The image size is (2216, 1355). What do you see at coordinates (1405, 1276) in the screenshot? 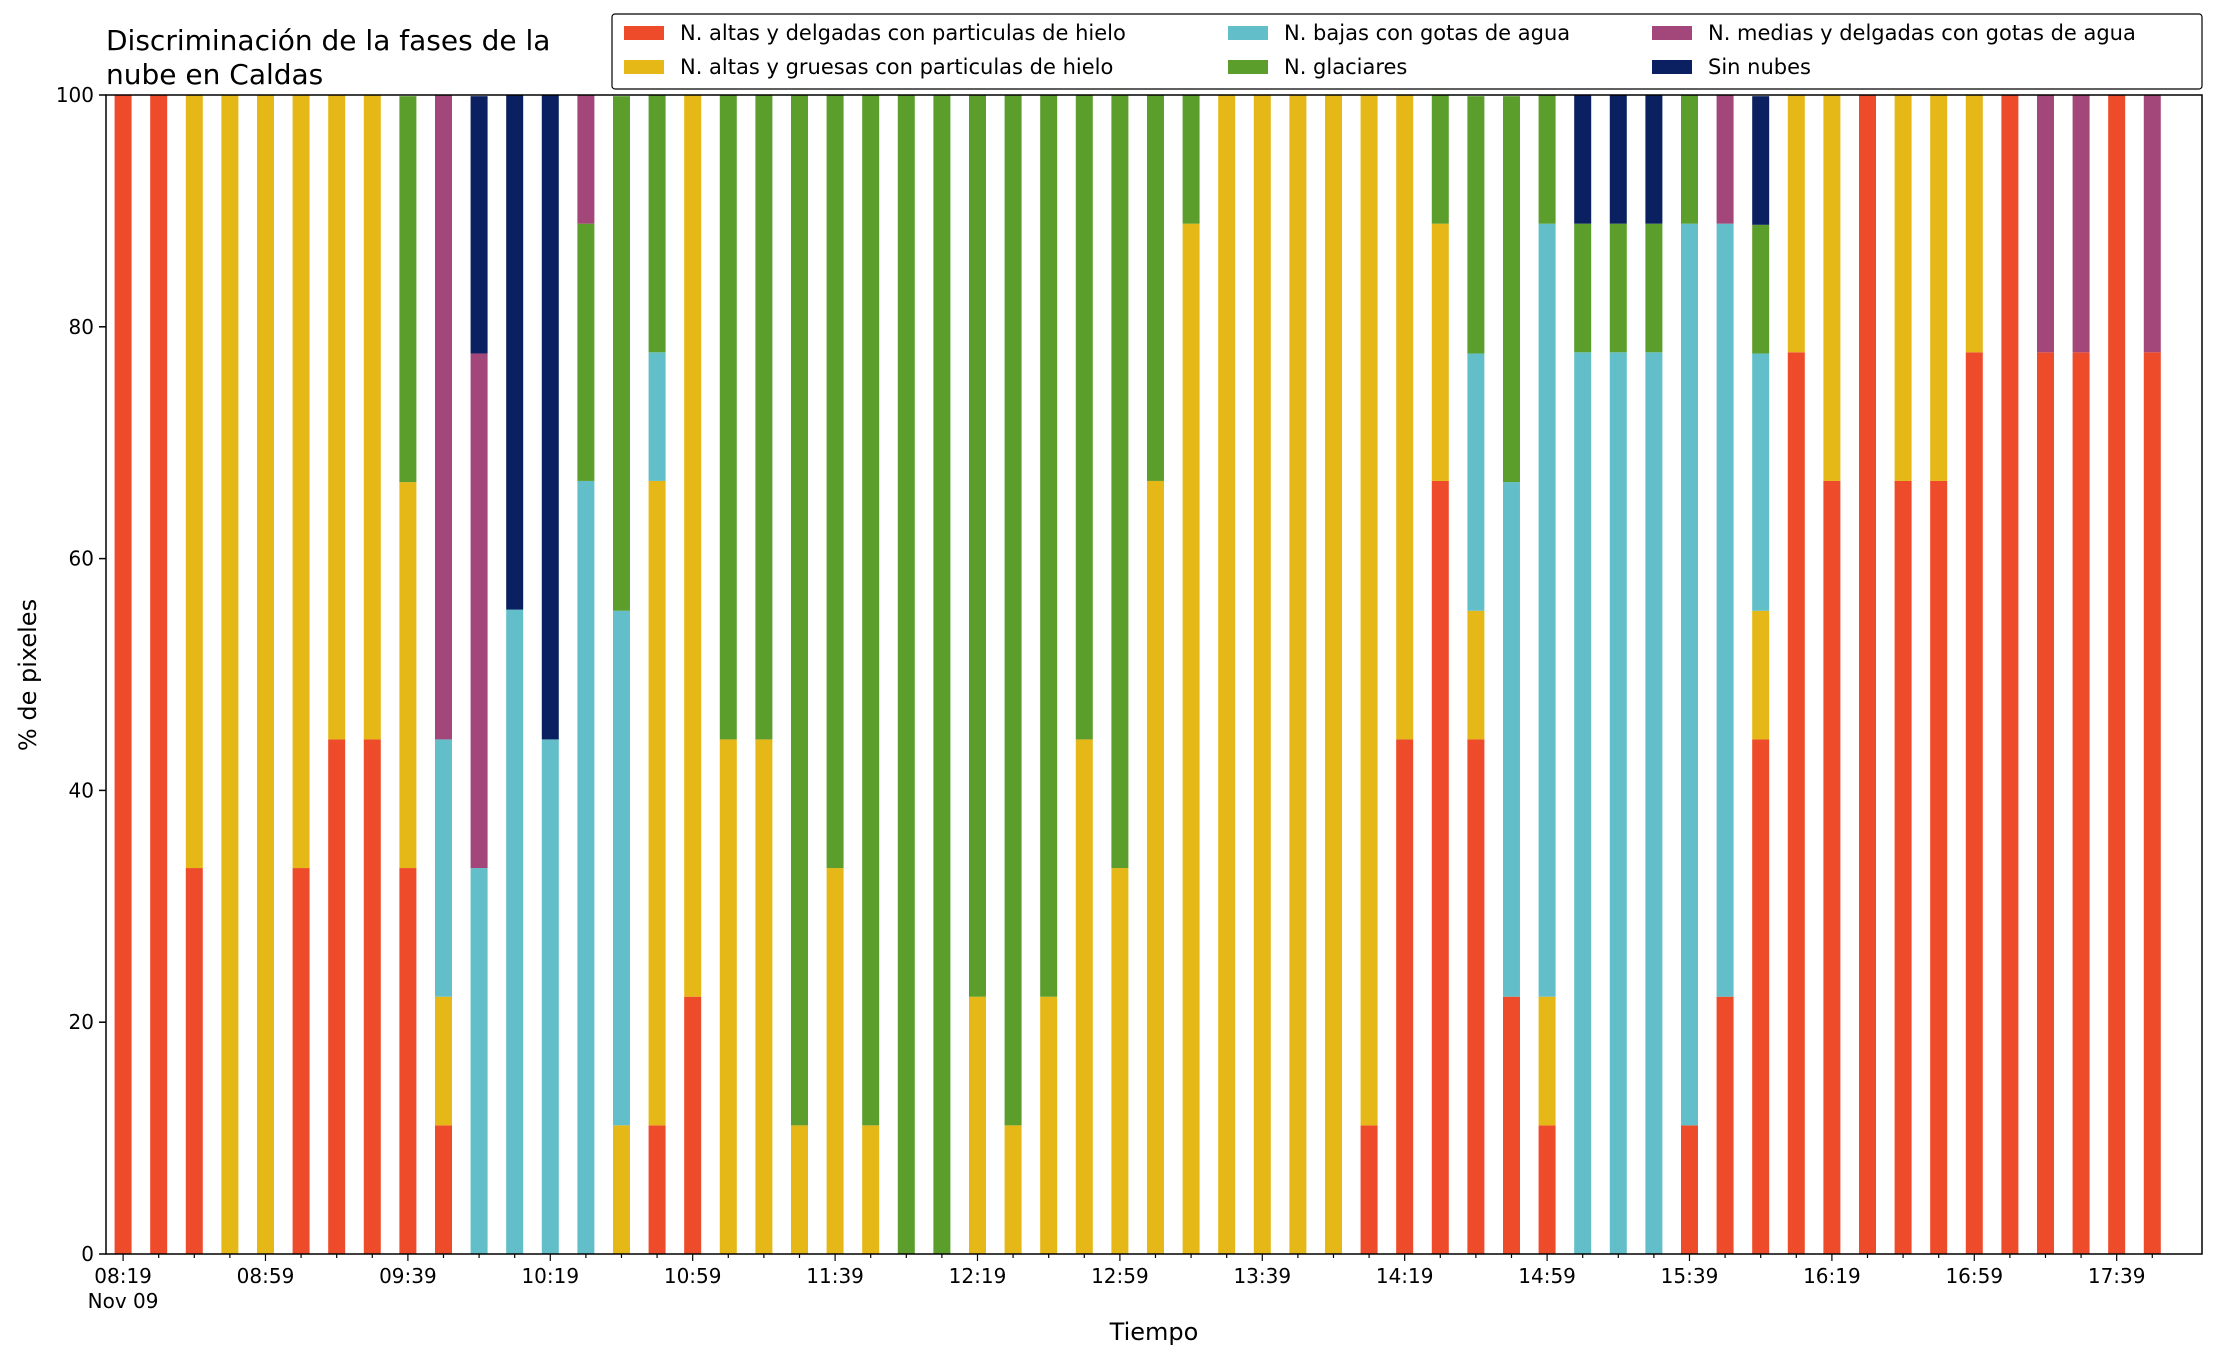
I see `x-tick-label: 14:19` at bounding box center [1405, 1276].